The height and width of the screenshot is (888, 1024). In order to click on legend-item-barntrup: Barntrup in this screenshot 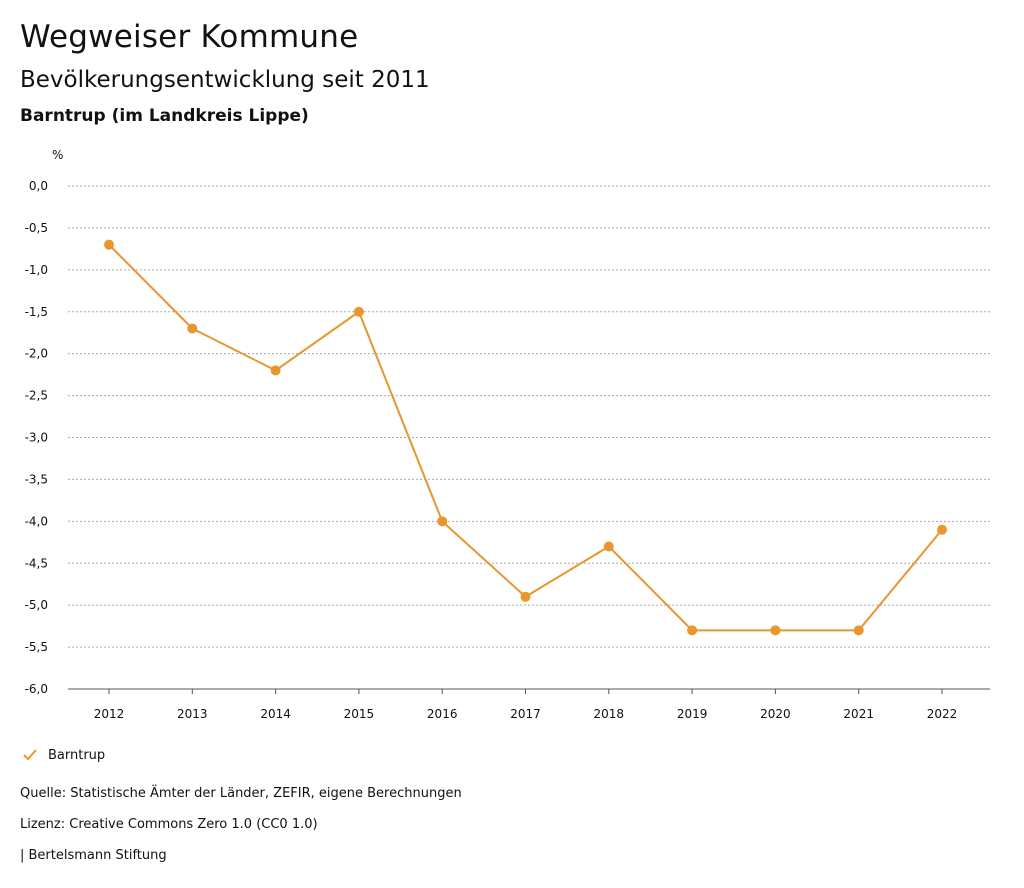, I will do `click(77, 755)`.